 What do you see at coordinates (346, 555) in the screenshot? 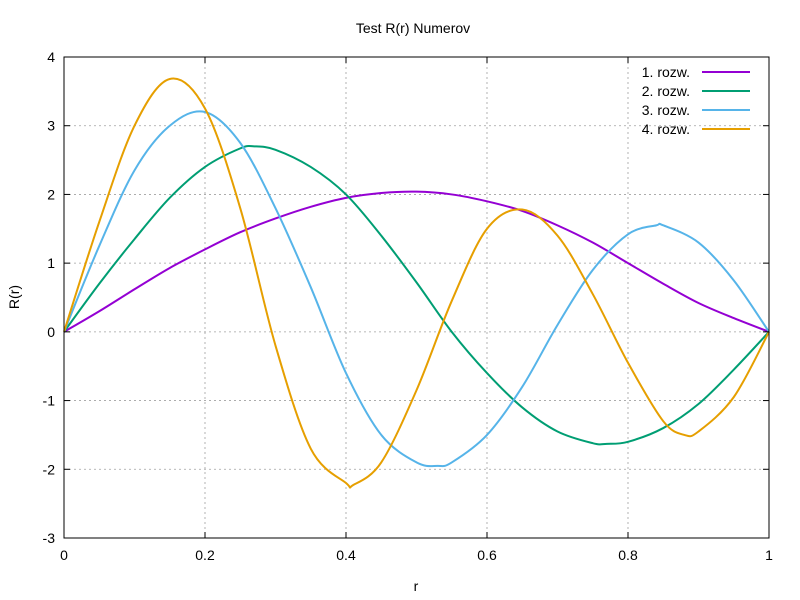
I see `x-tick-label: 0.4` at bounding box center [346, 555].